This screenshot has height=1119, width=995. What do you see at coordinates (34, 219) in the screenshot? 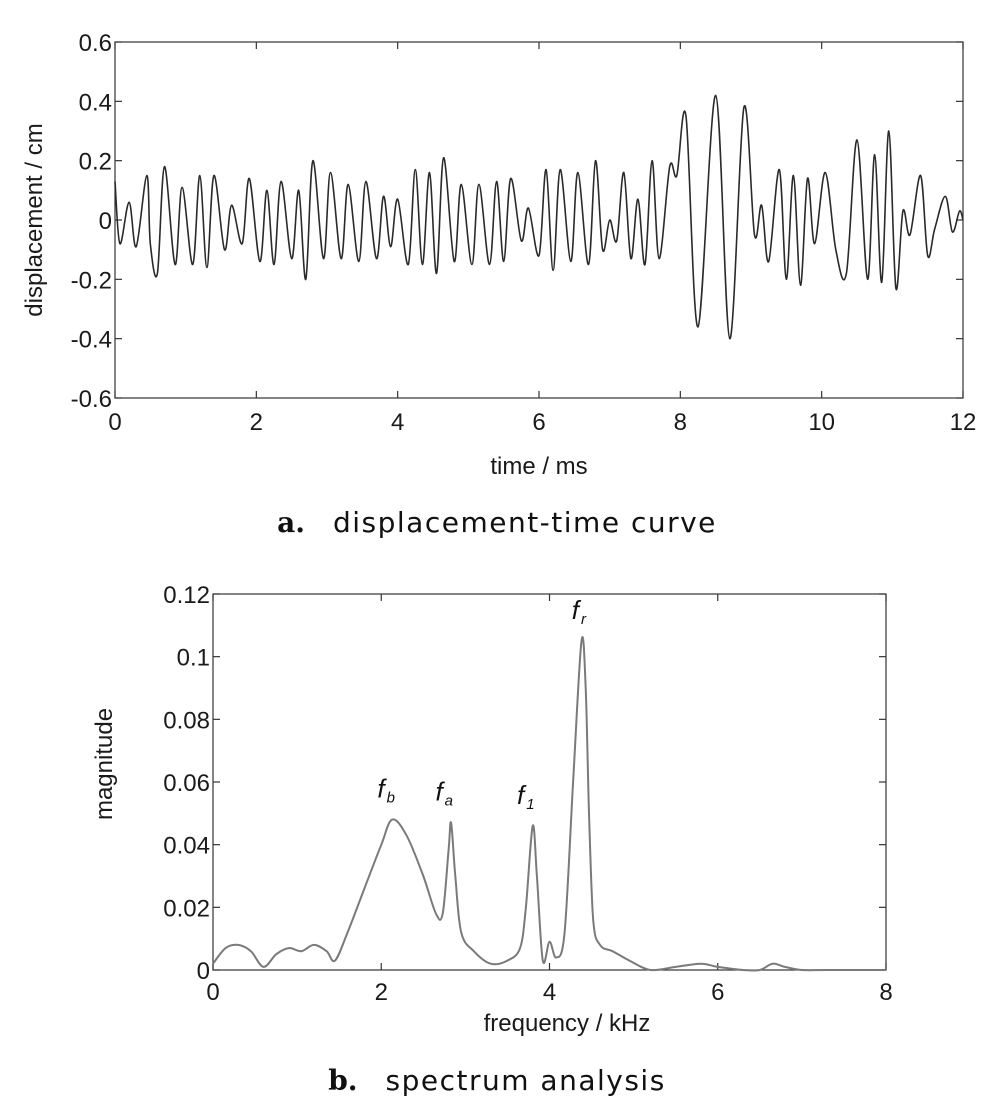
I see `y-axis-label-a: displacement / cm` at bounding box center [34, 219].